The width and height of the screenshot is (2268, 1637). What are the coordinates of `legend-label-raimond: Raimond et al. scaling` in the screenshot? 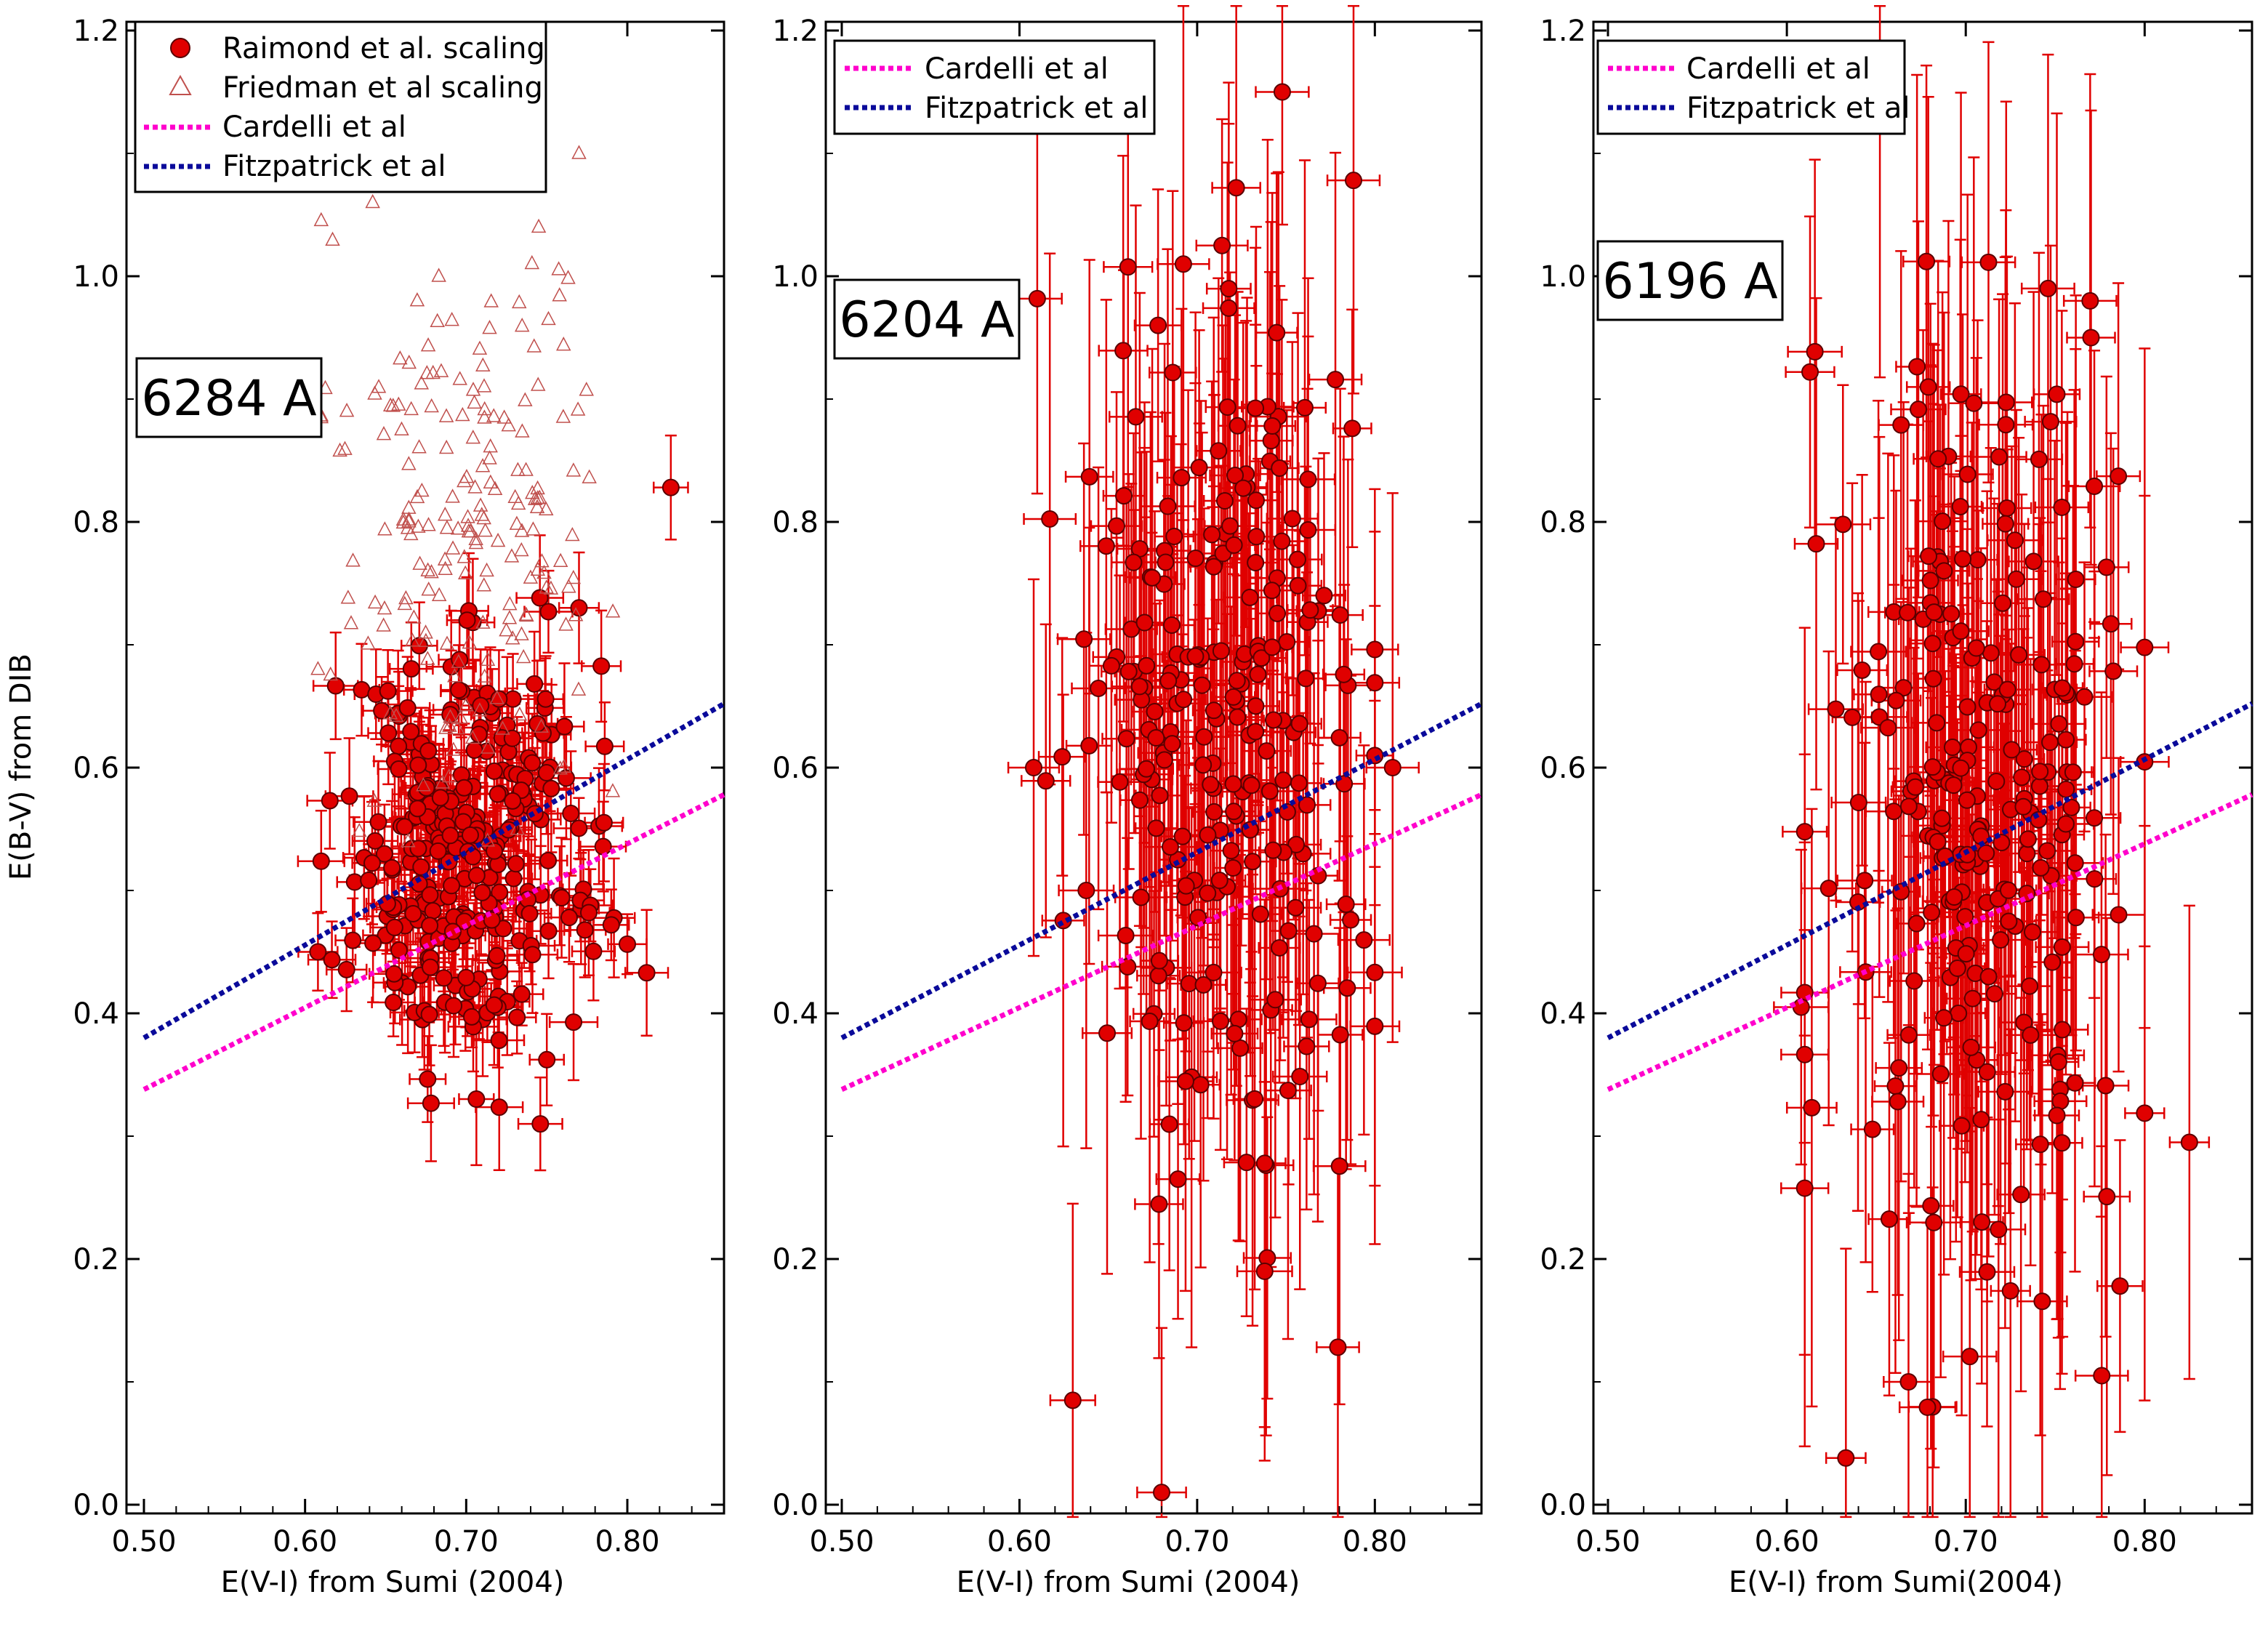 It's located at (383, 48).